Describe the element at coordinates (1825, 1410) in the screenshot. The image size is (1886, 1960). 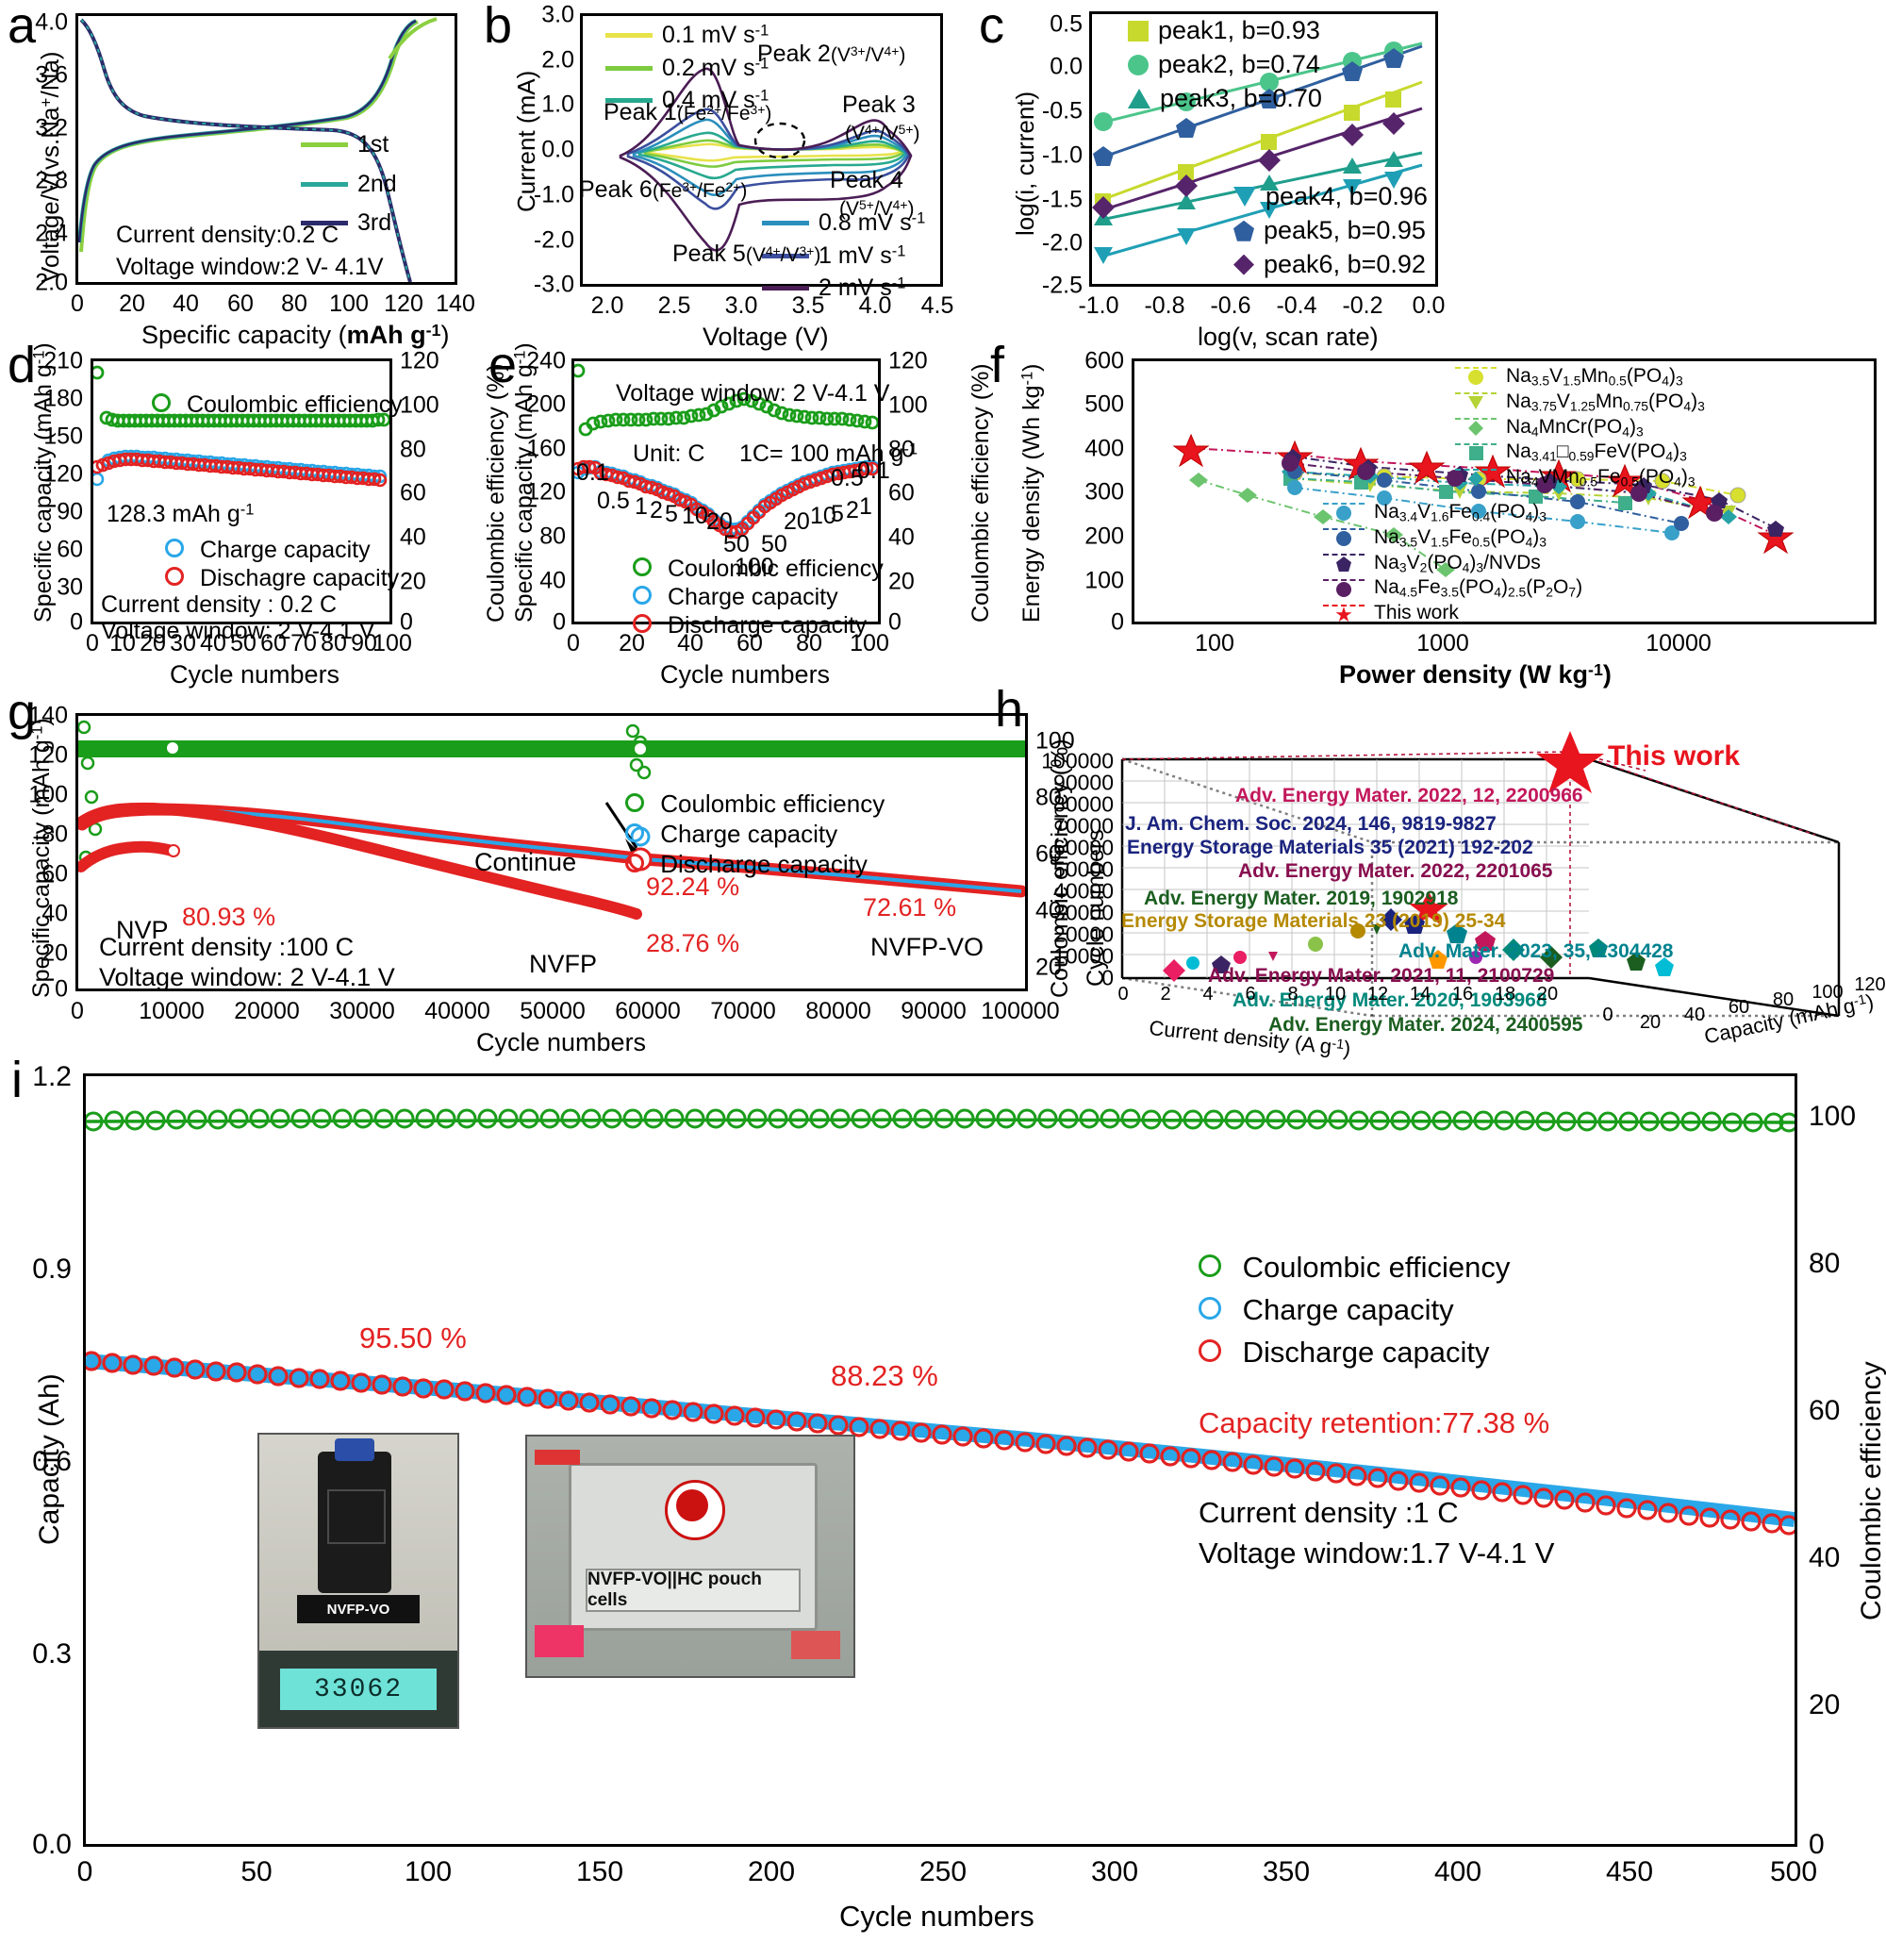
I see `panel-i-ytick-right: 60` at that location.